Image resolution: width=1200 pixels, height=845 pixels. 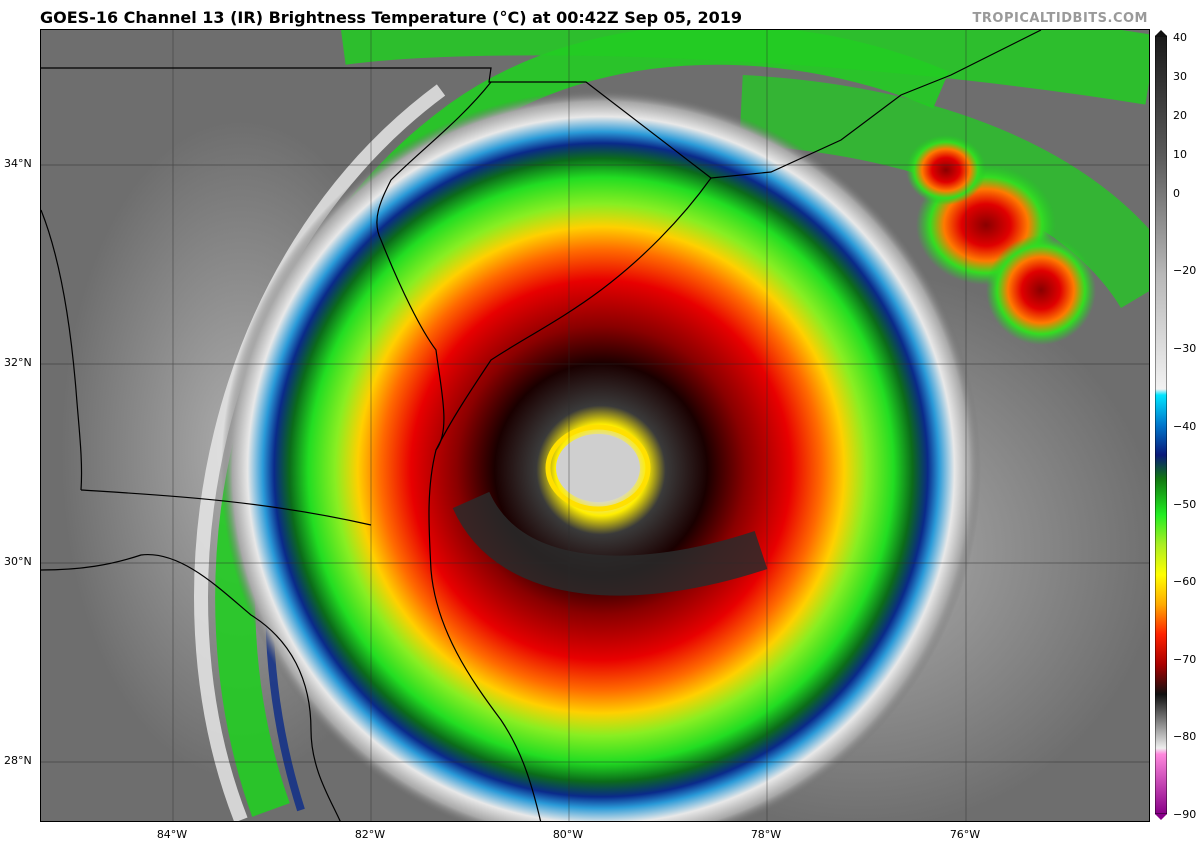 I want to click on colorbar-tick-minus40: −40, so click(x=1185, y=426).